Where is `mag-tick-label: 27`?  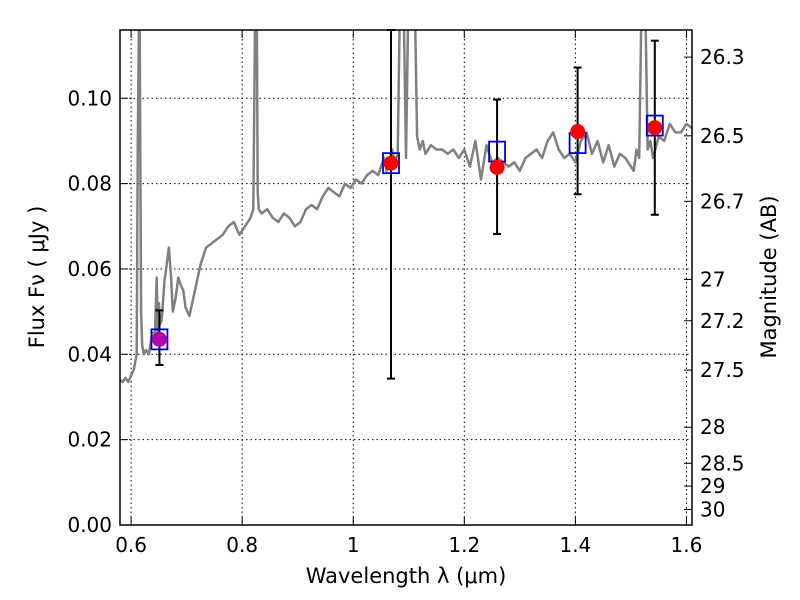
mag-tick-label: 27 is located at coordinates (712, 279).